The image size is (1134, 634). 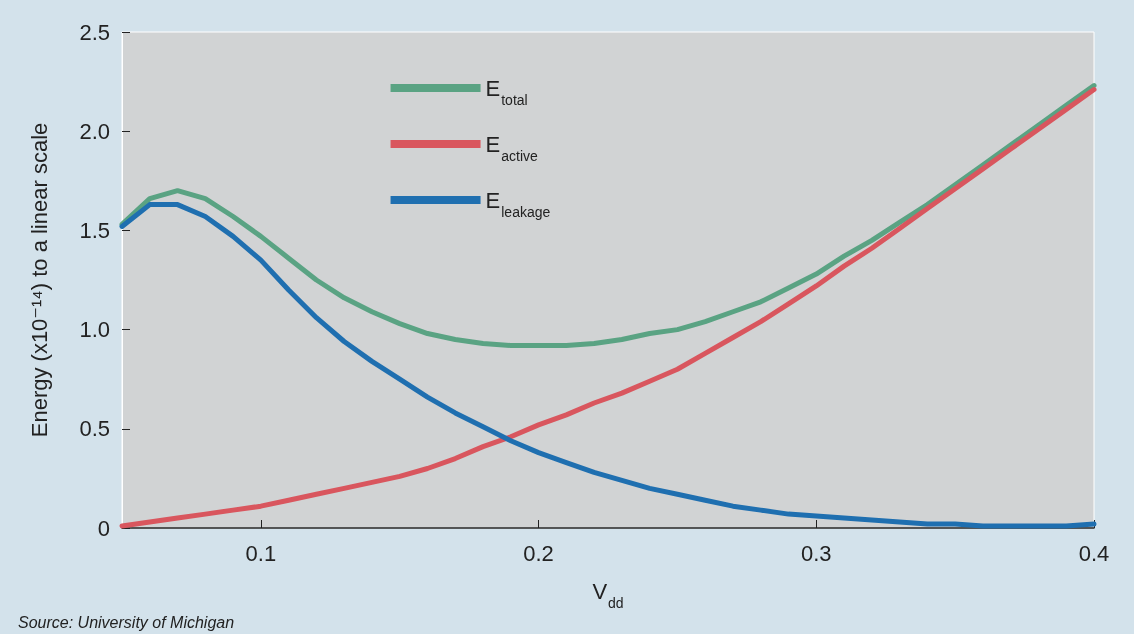 What do you see at coordinates (39, 280) in the screenshot?
I see `y-axis-title: Energy (x10⁻¹⁴) to a linear scale` at bounding box center [39, 280].